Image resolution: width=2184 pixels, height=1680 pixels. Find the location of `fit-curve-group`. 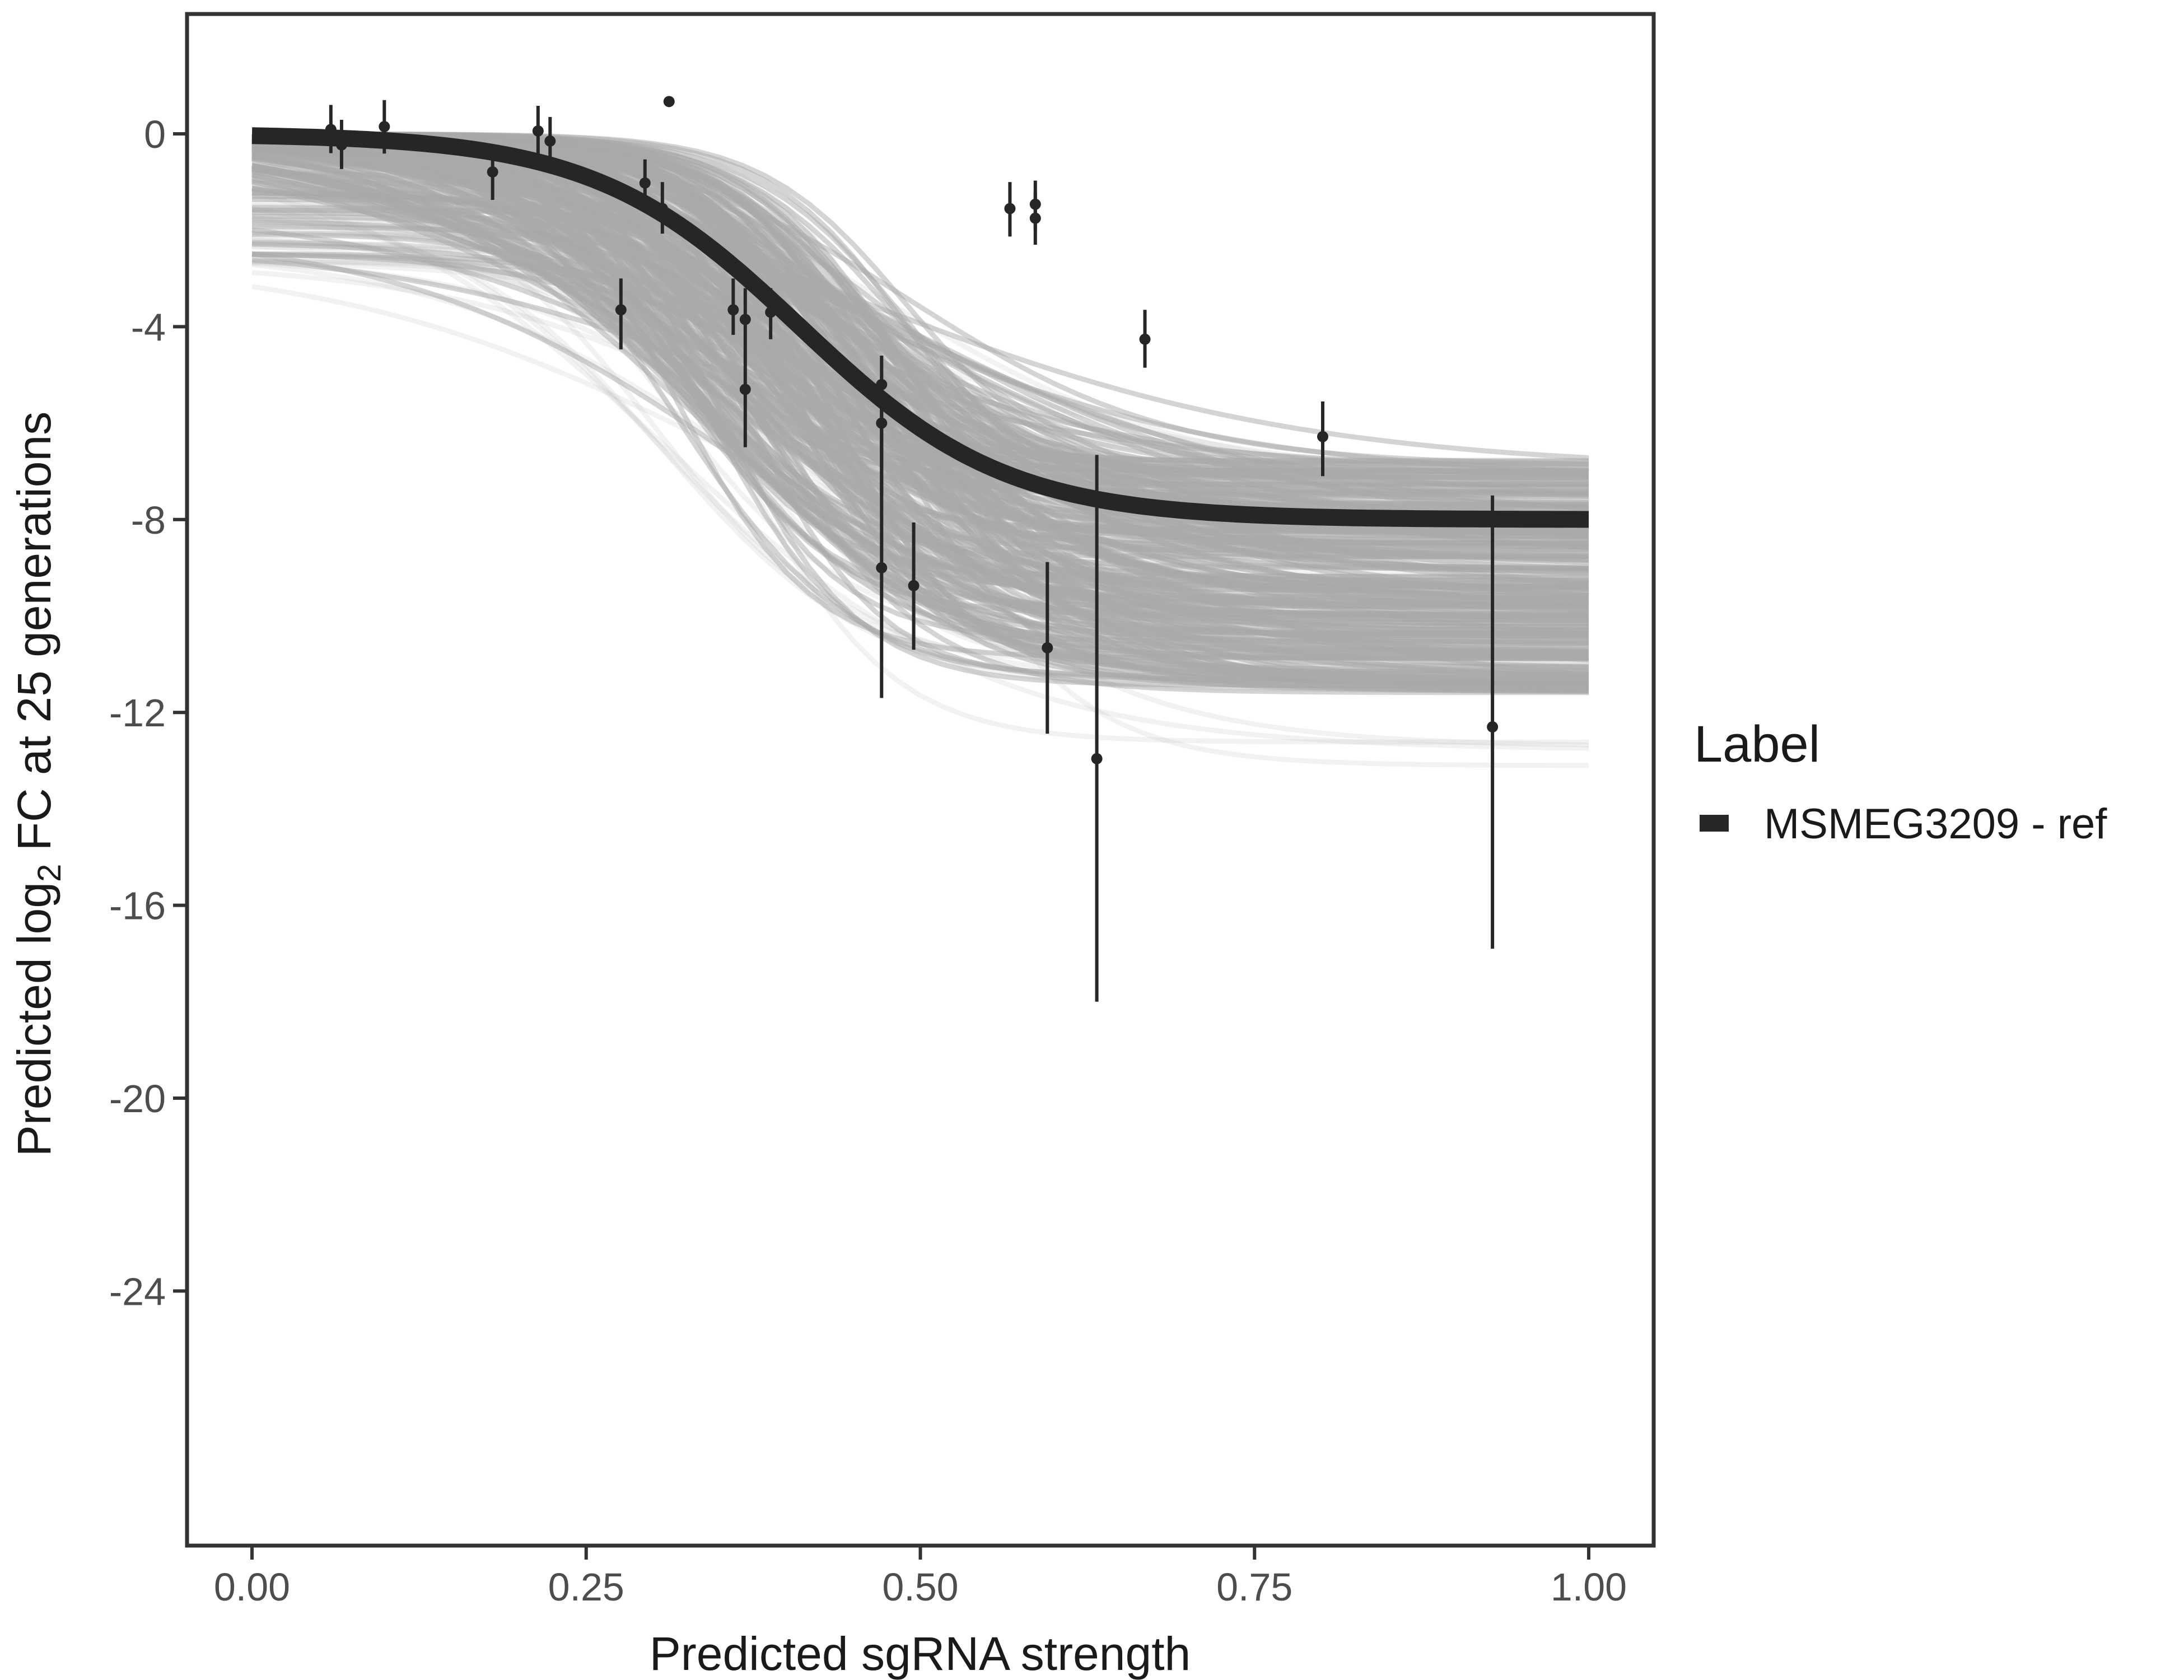

fit-curve-group is located at coordinates (920, 327).